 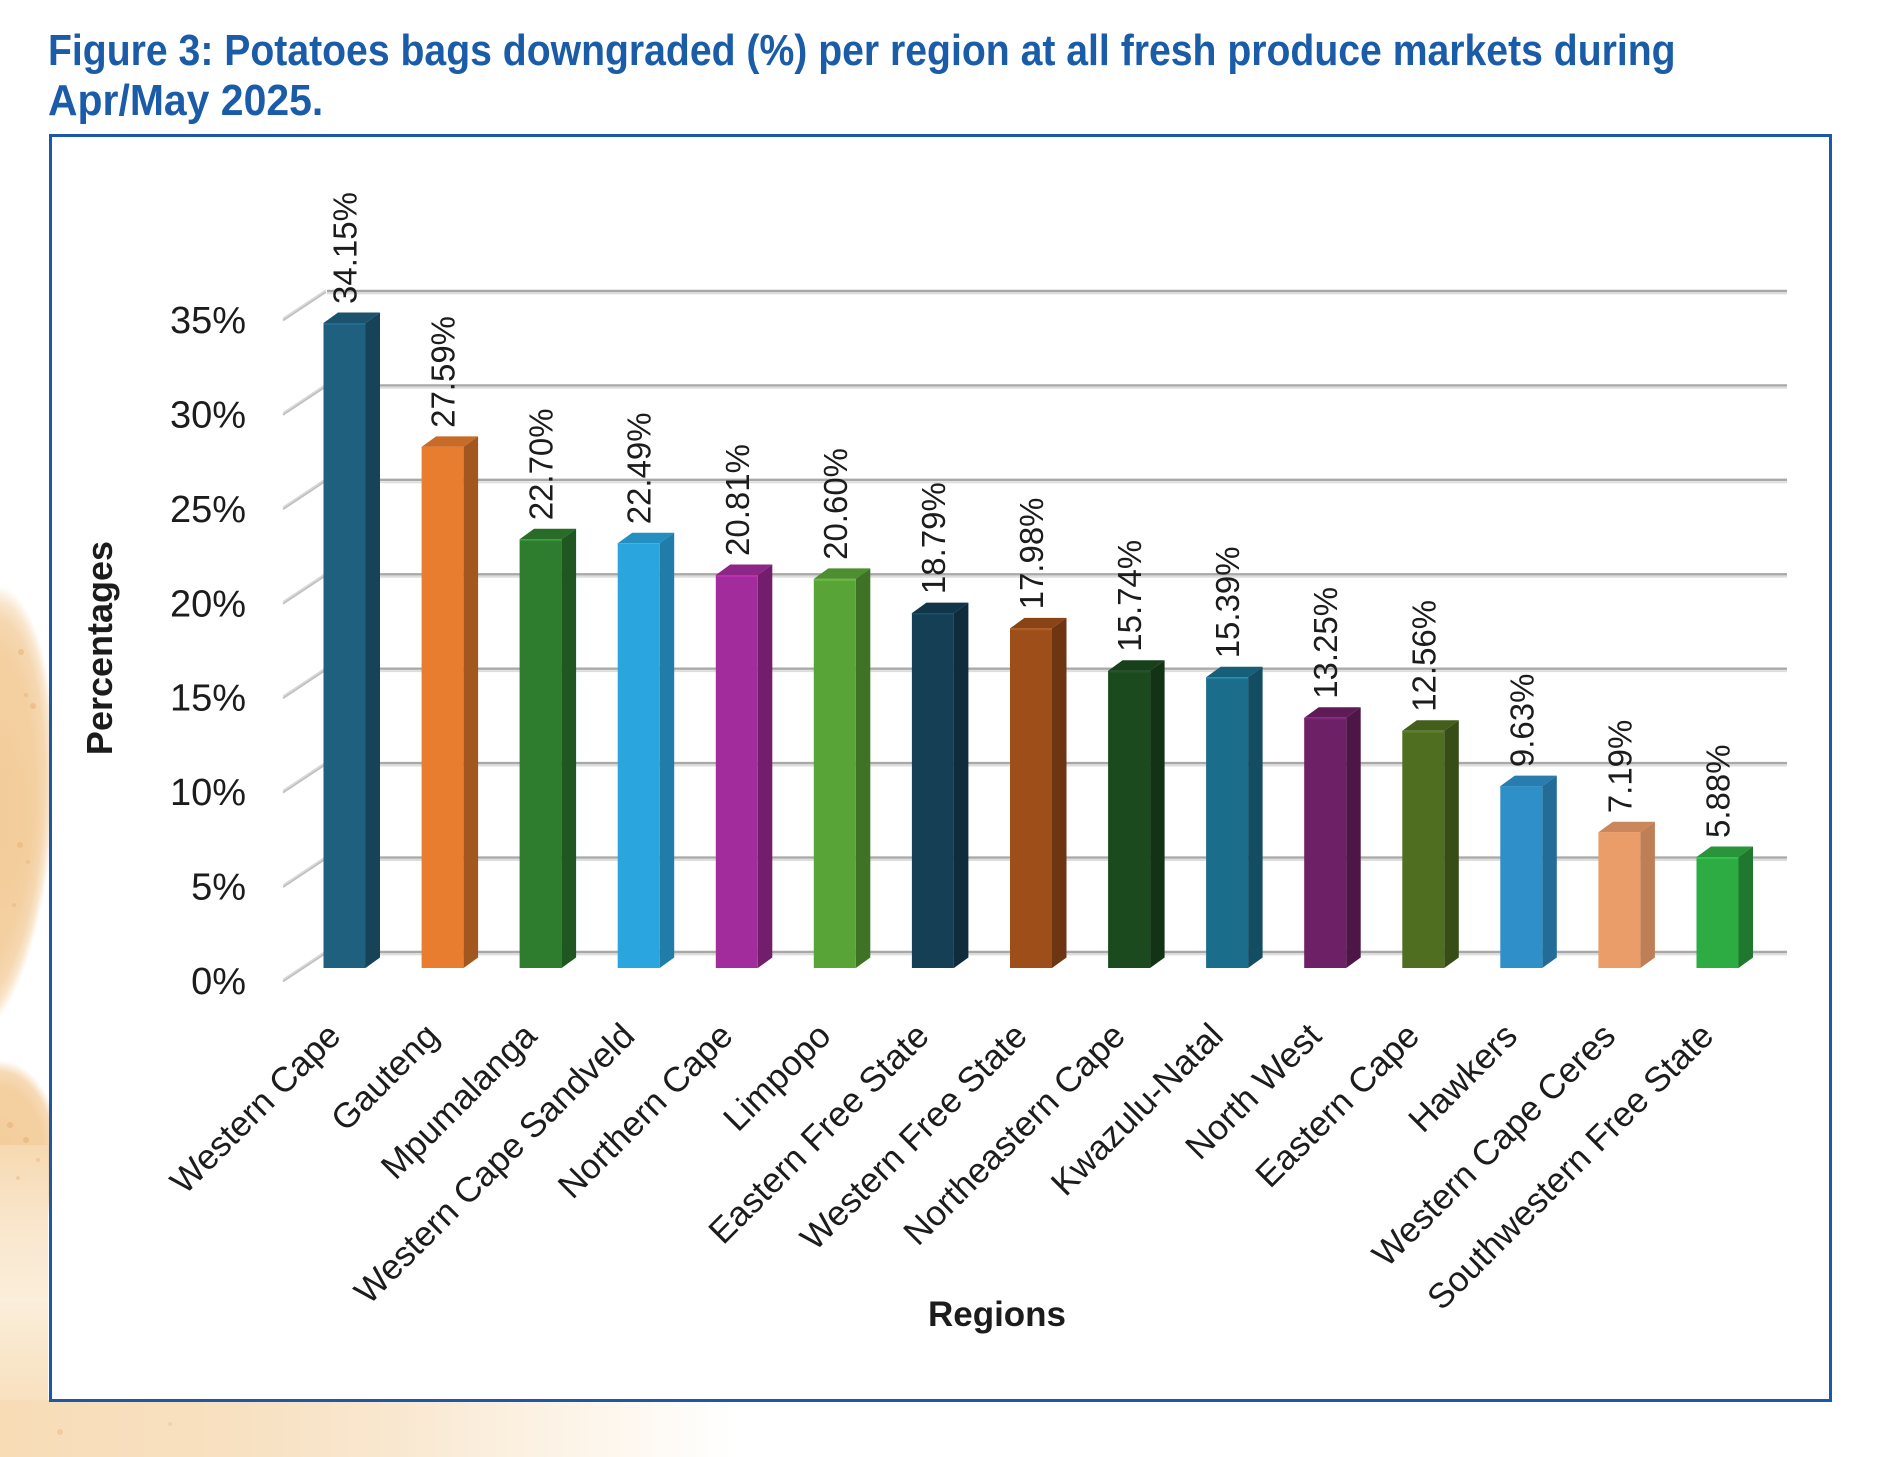 I want to click on svg-text: 25%, so click(x=208, y=510).